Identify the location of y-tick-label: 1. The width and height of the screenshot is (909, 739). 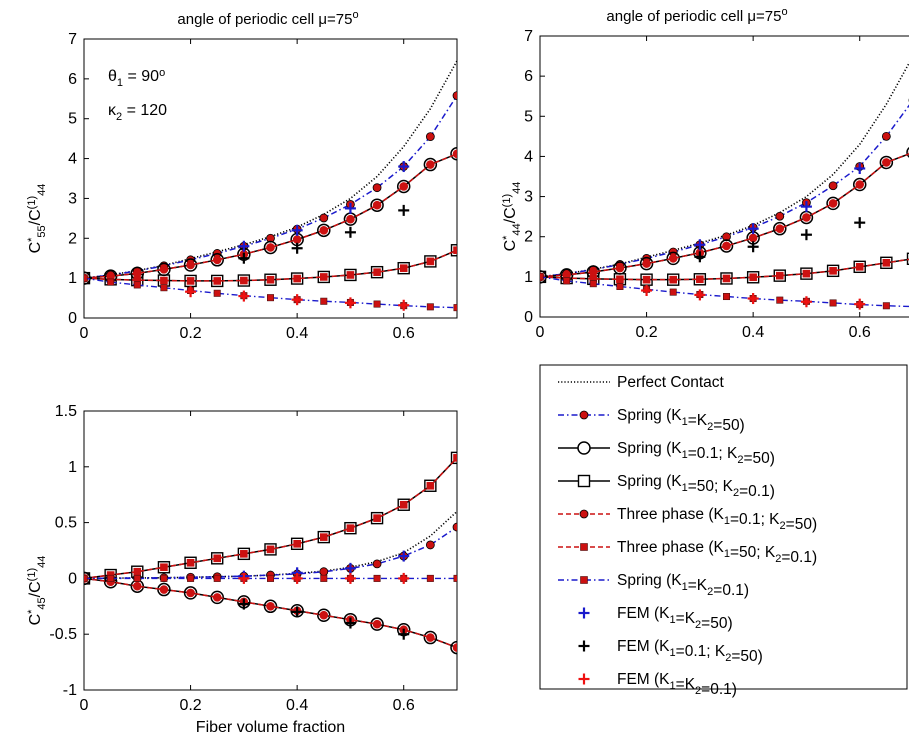
(72, 467).